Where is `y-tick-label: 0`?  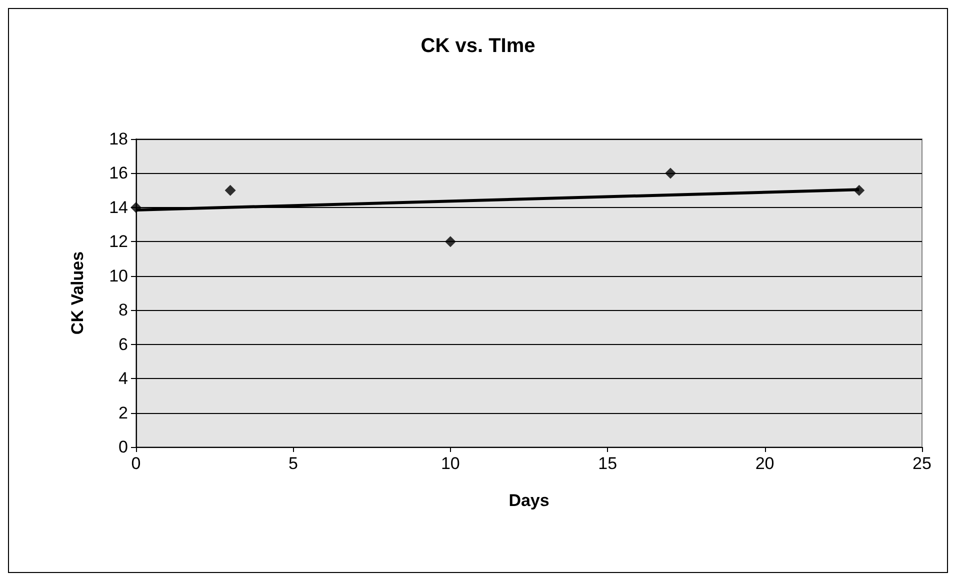 y-tick-label: 0 is located at coordinates (123, 447).